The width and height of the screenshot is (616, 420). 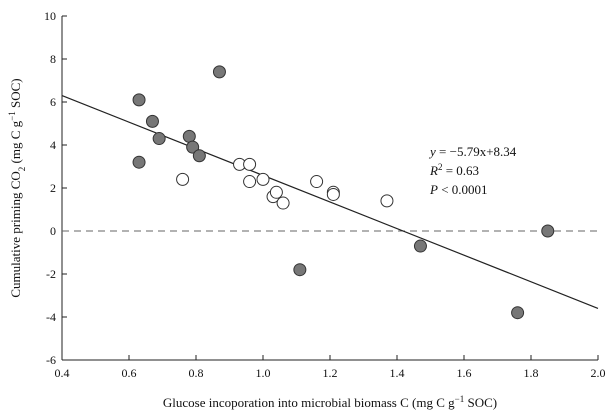 What do you see at coordinates (53, 231) in the screenshot?
I see `y-tick-label: 0` at bounding box center [53, 231].